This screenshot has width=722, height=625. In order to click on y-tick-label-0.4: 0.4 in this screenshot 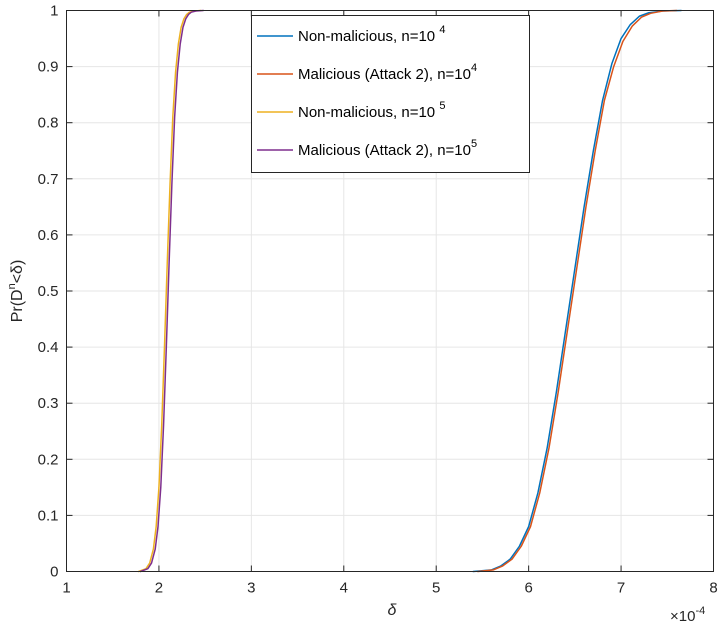, I will do `click(48, 347)`.